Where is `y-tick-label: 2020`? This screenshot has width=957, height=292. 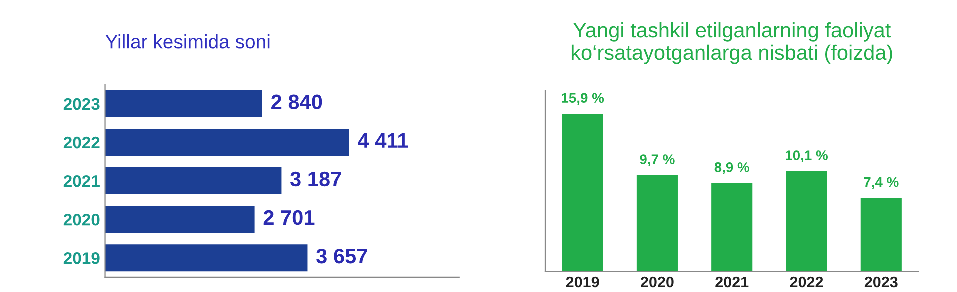
y-tick-label: 2020 is located at coordinates (82, 220).